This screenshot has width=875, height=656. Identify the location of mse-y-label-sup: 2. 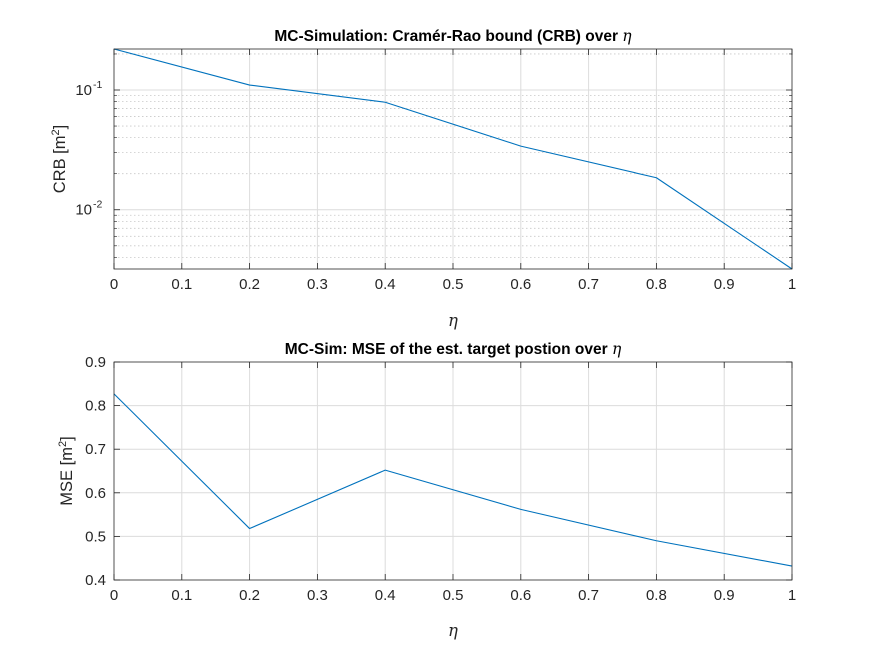
(63, 444).